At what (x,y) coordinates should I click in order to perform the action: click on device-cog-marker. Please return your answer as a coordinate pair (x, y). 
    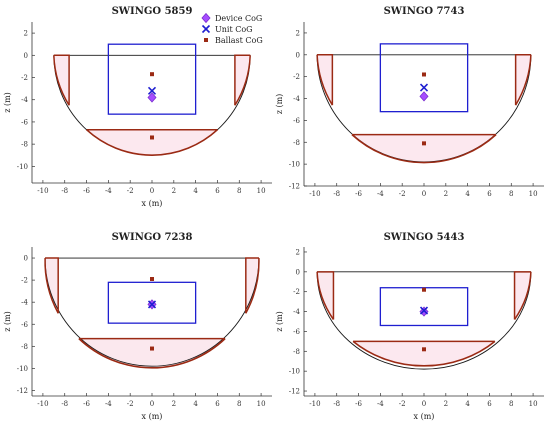
    Looking at the image, I should click on (424, 96).